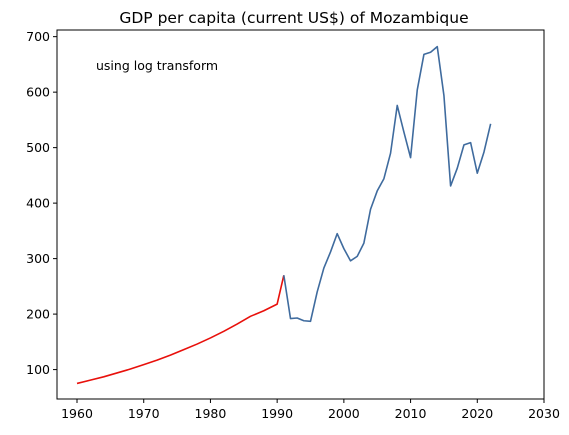 This screenshot has width=569, height=435. I want to click on x-tick-label: 1990, so click(277, 413).